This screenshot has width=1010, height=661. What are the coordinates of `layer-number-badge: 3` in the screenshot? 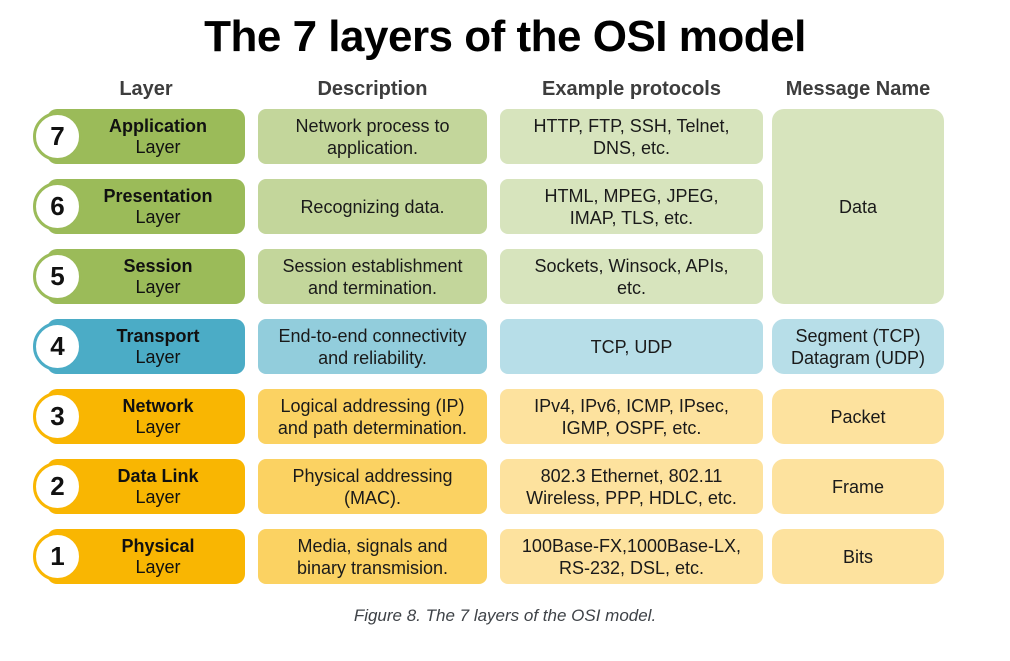 It's located at (57, 416).